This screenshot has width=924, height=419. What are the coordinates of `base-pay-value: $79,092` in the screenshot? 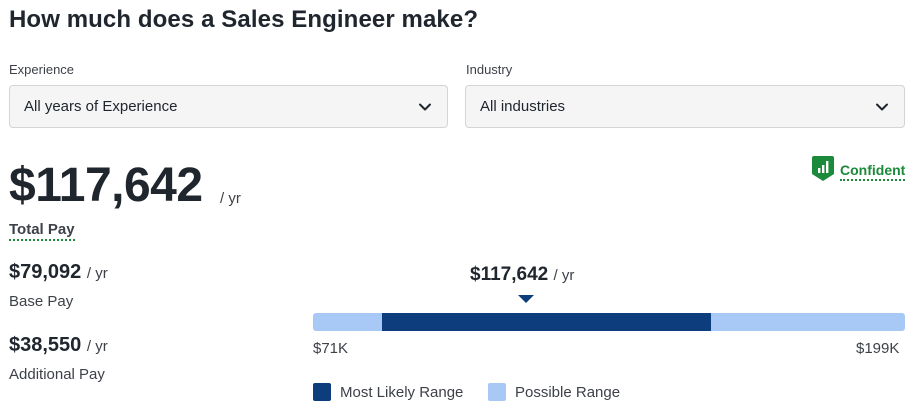 It's located at (45, 272).